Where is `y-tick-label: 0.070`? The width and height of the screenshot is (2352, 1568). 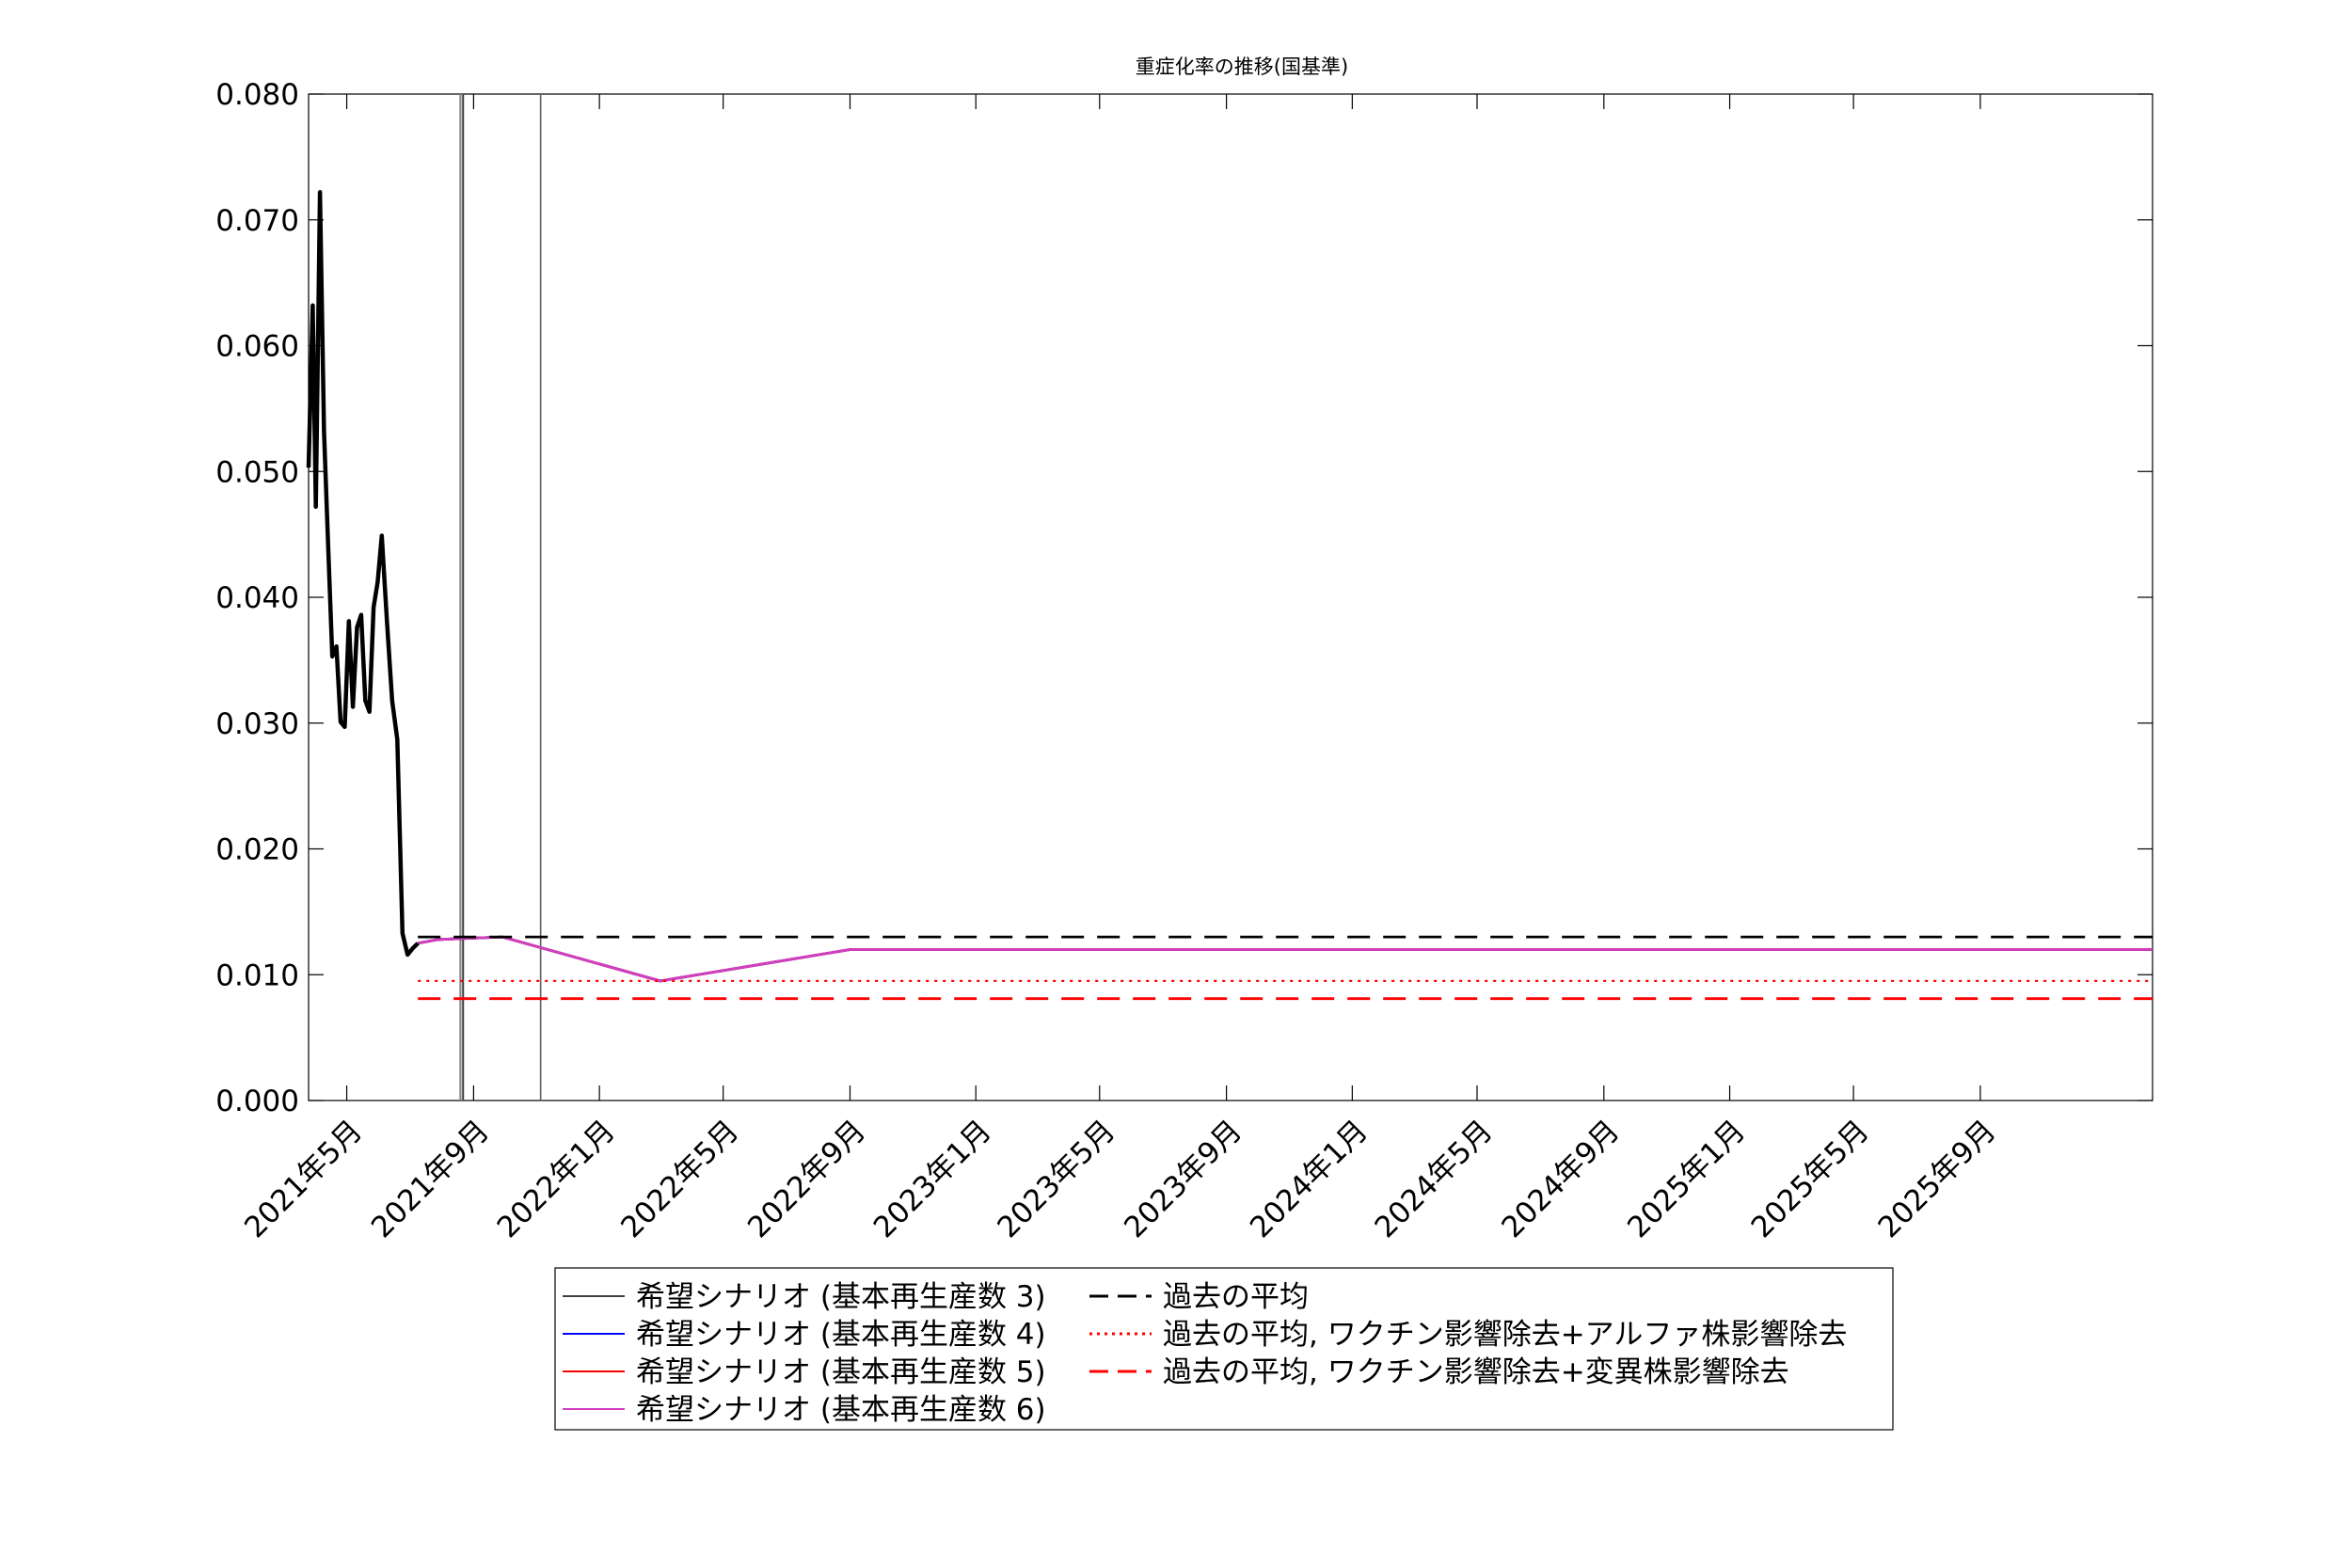
y-tick-label: 0.070 is located at coordinates (257, 221).